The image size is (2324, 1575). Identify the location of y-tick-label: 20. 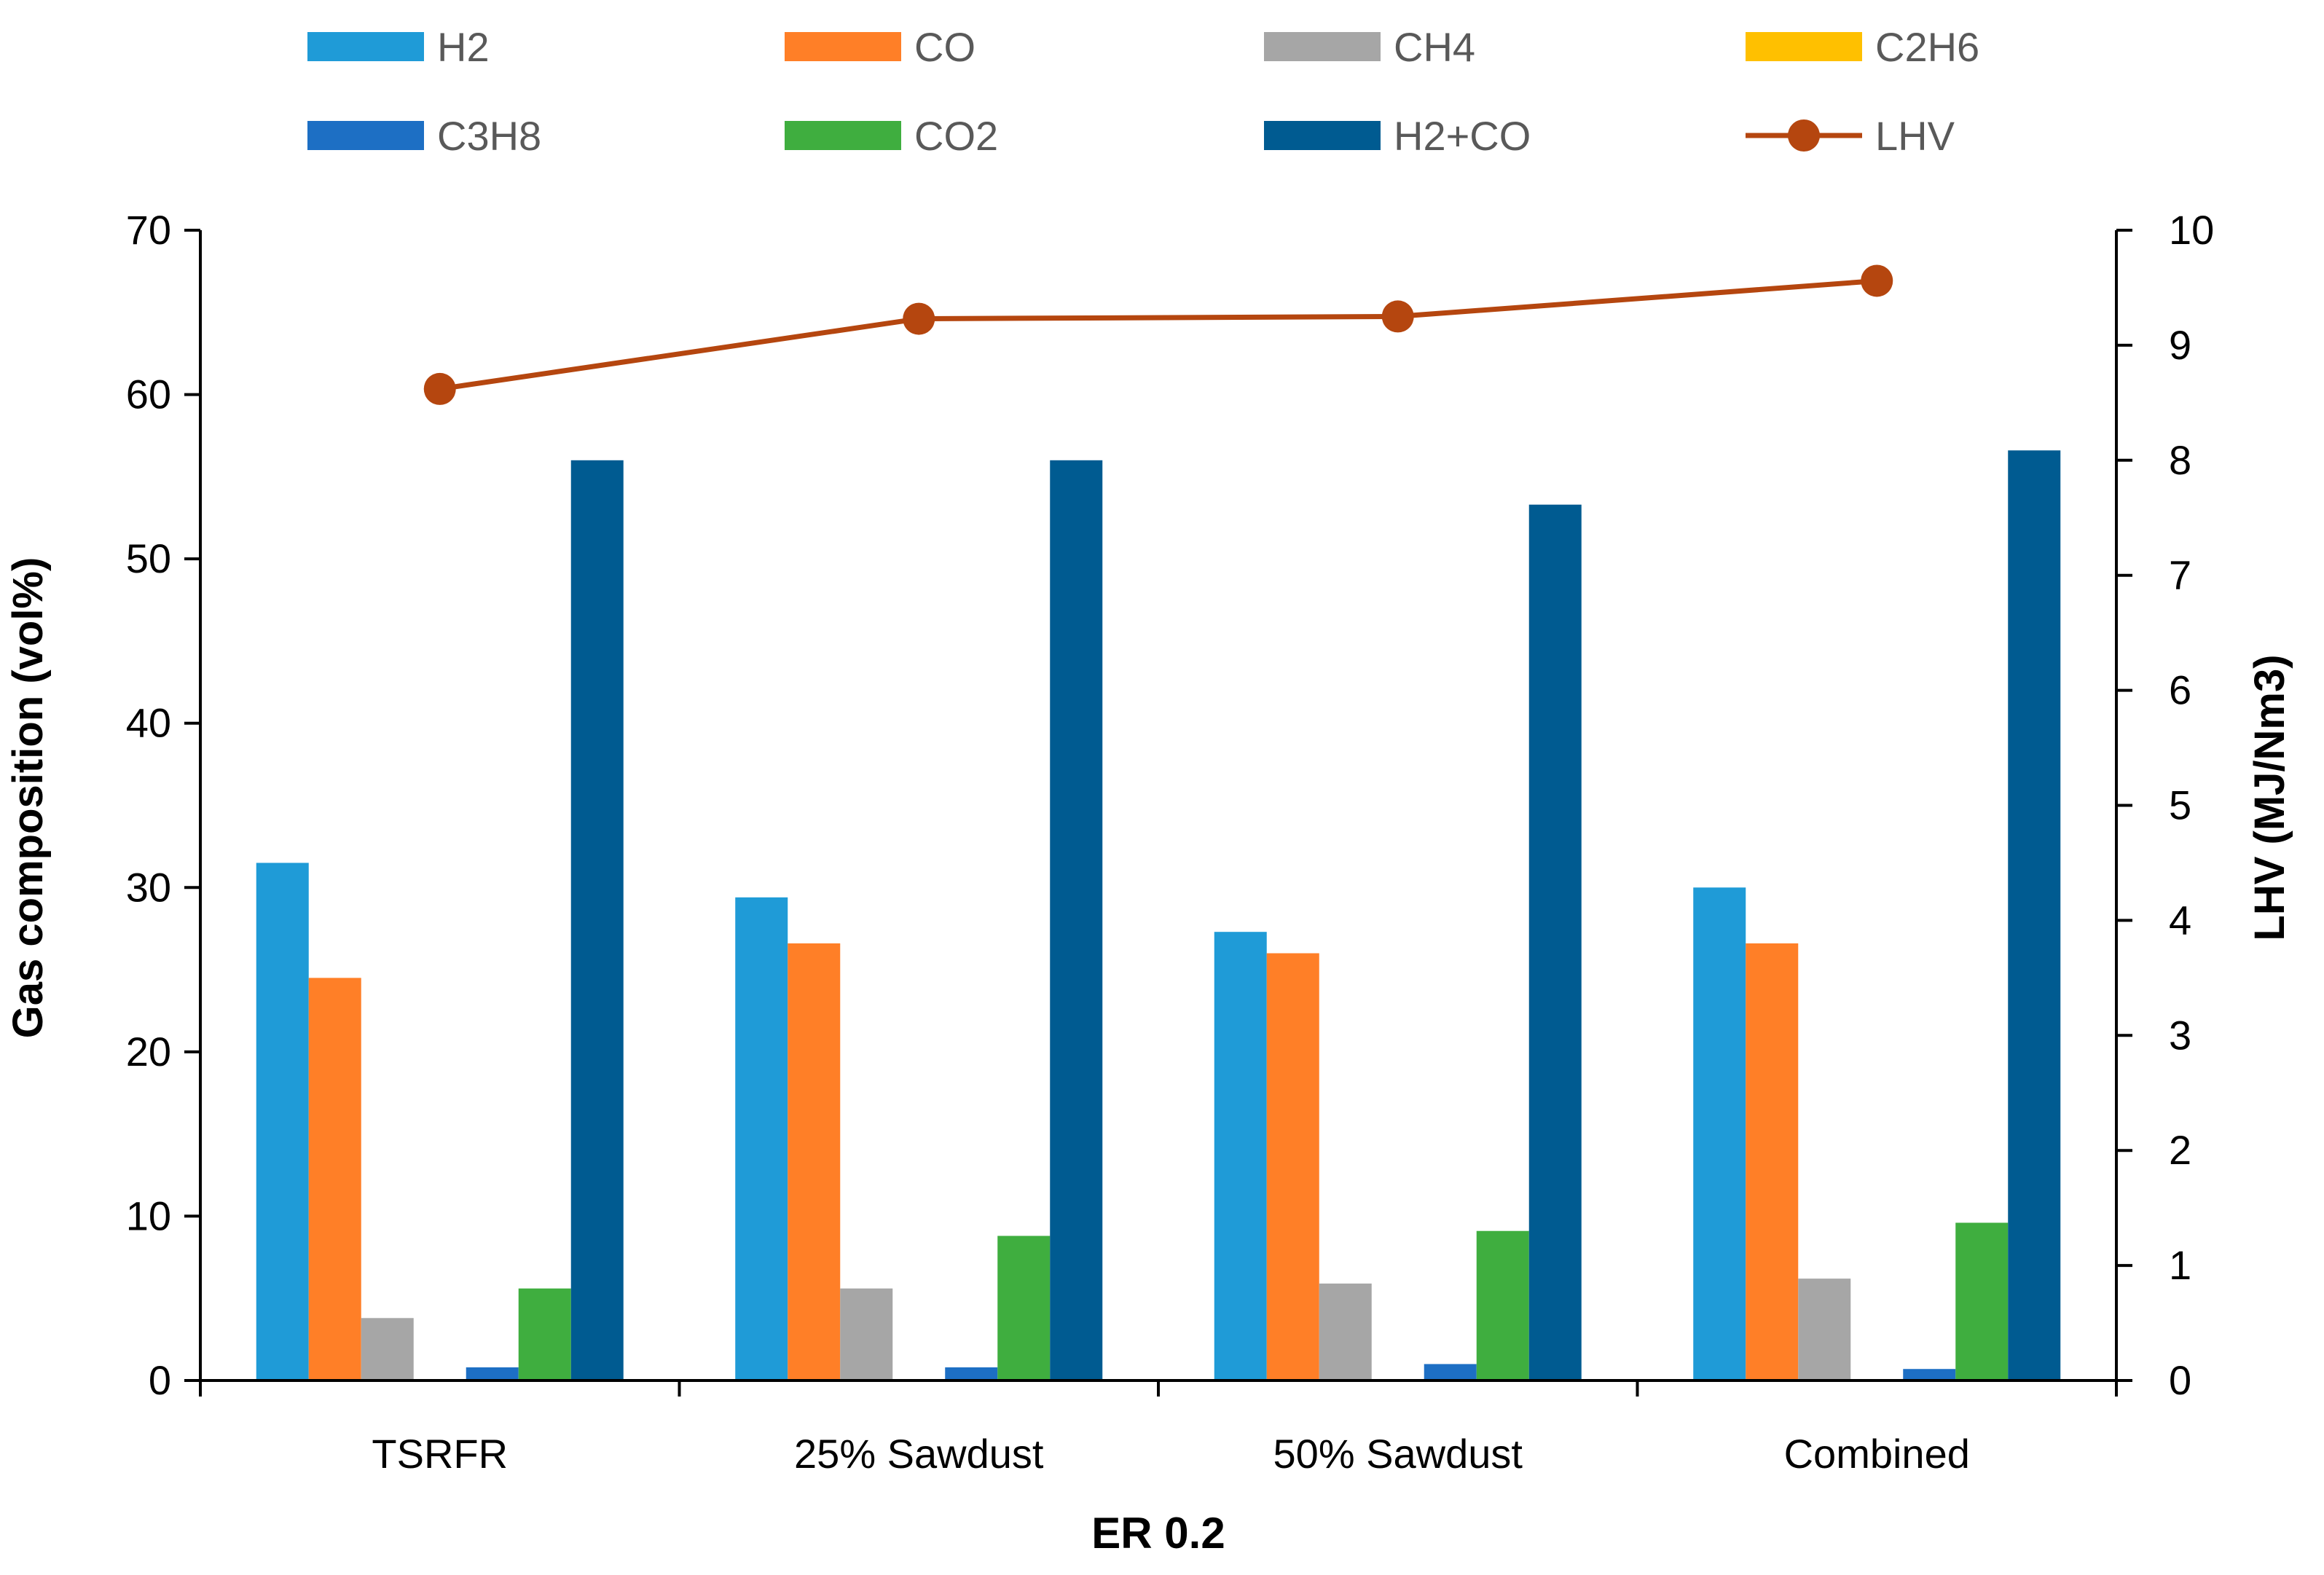
(148, 1052).